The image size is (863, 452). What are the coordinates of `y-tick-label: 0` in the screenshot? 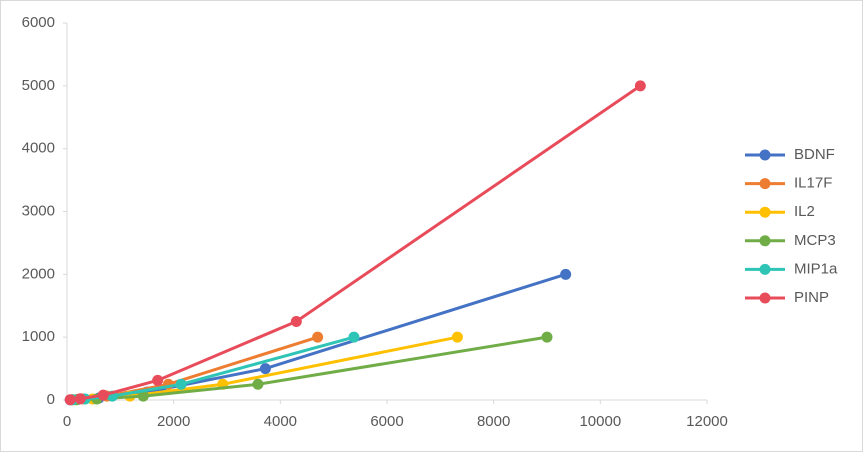 It's located at (51, 399).